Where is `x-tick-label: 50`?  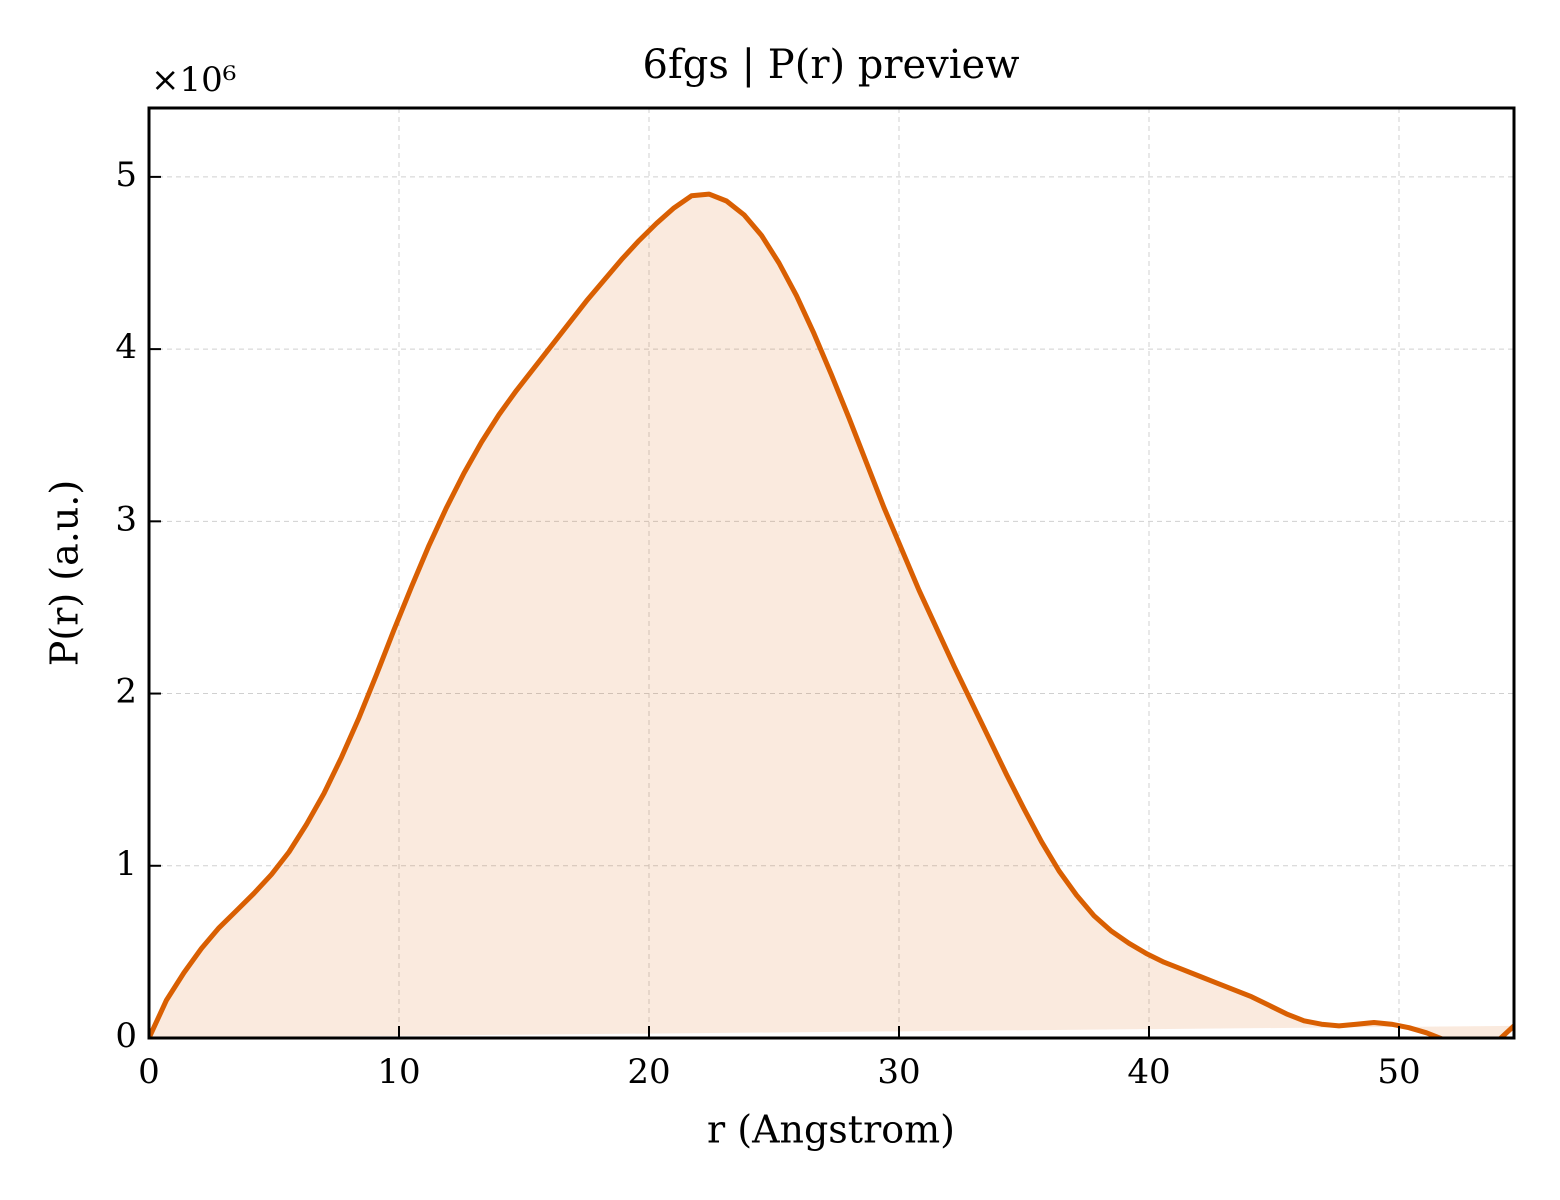 x-tick-label: 50 is located at coordinates (1398, 1072).